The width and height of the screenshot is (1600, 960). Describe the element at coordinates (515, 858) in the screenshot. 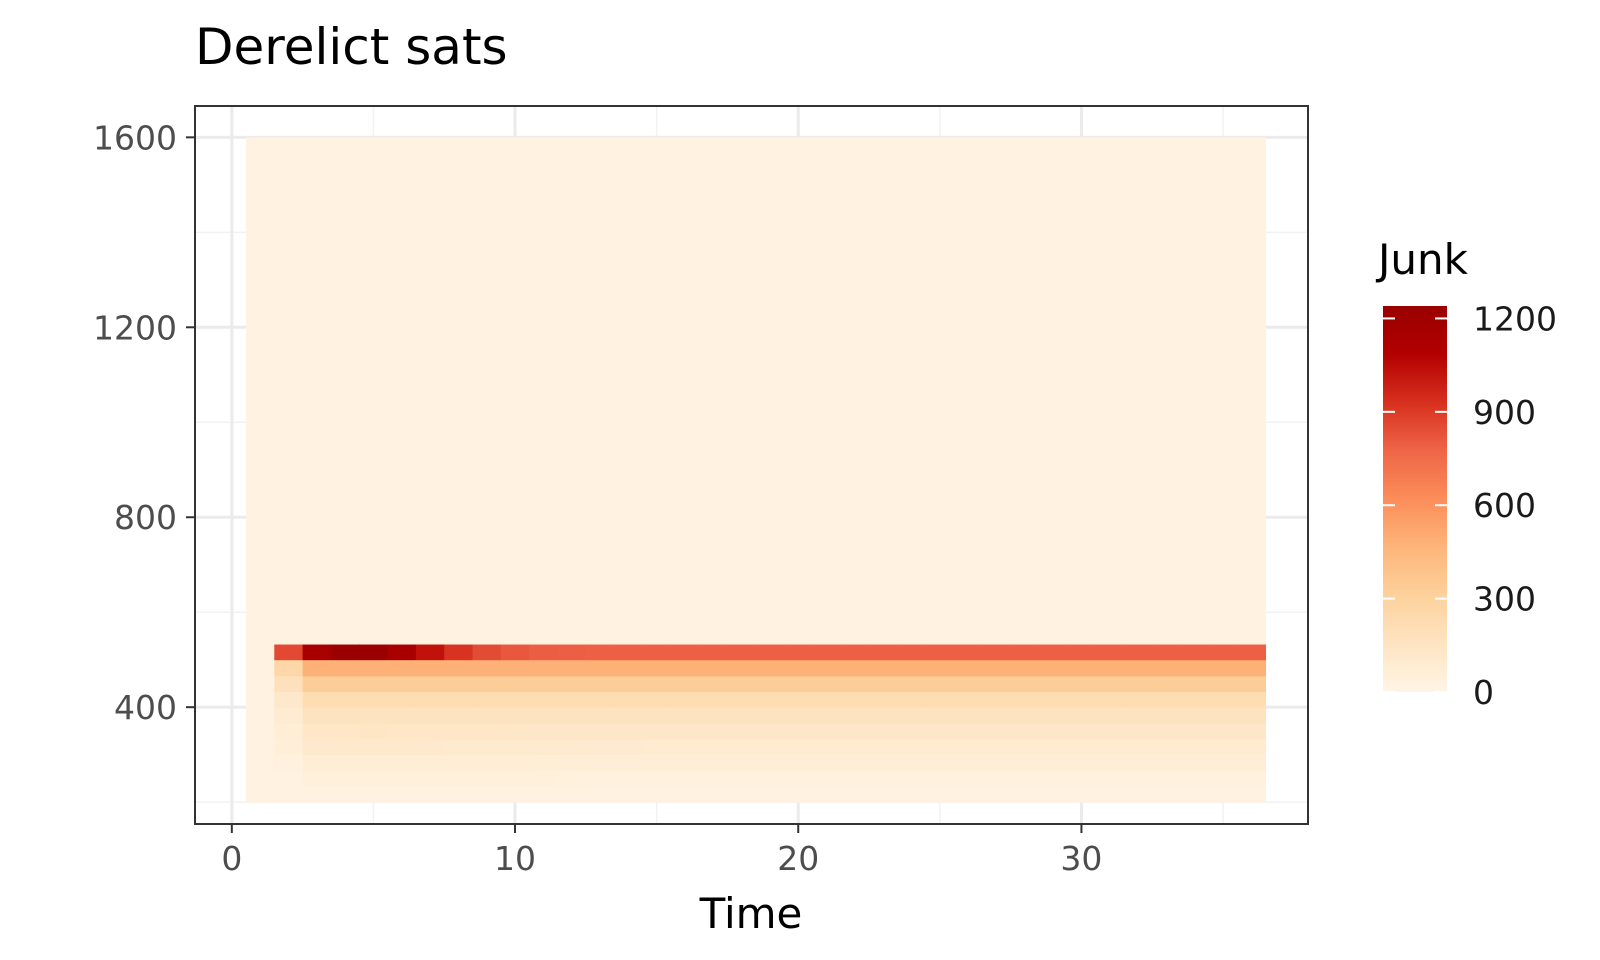

I see `x-tick-label: 10` at that location.